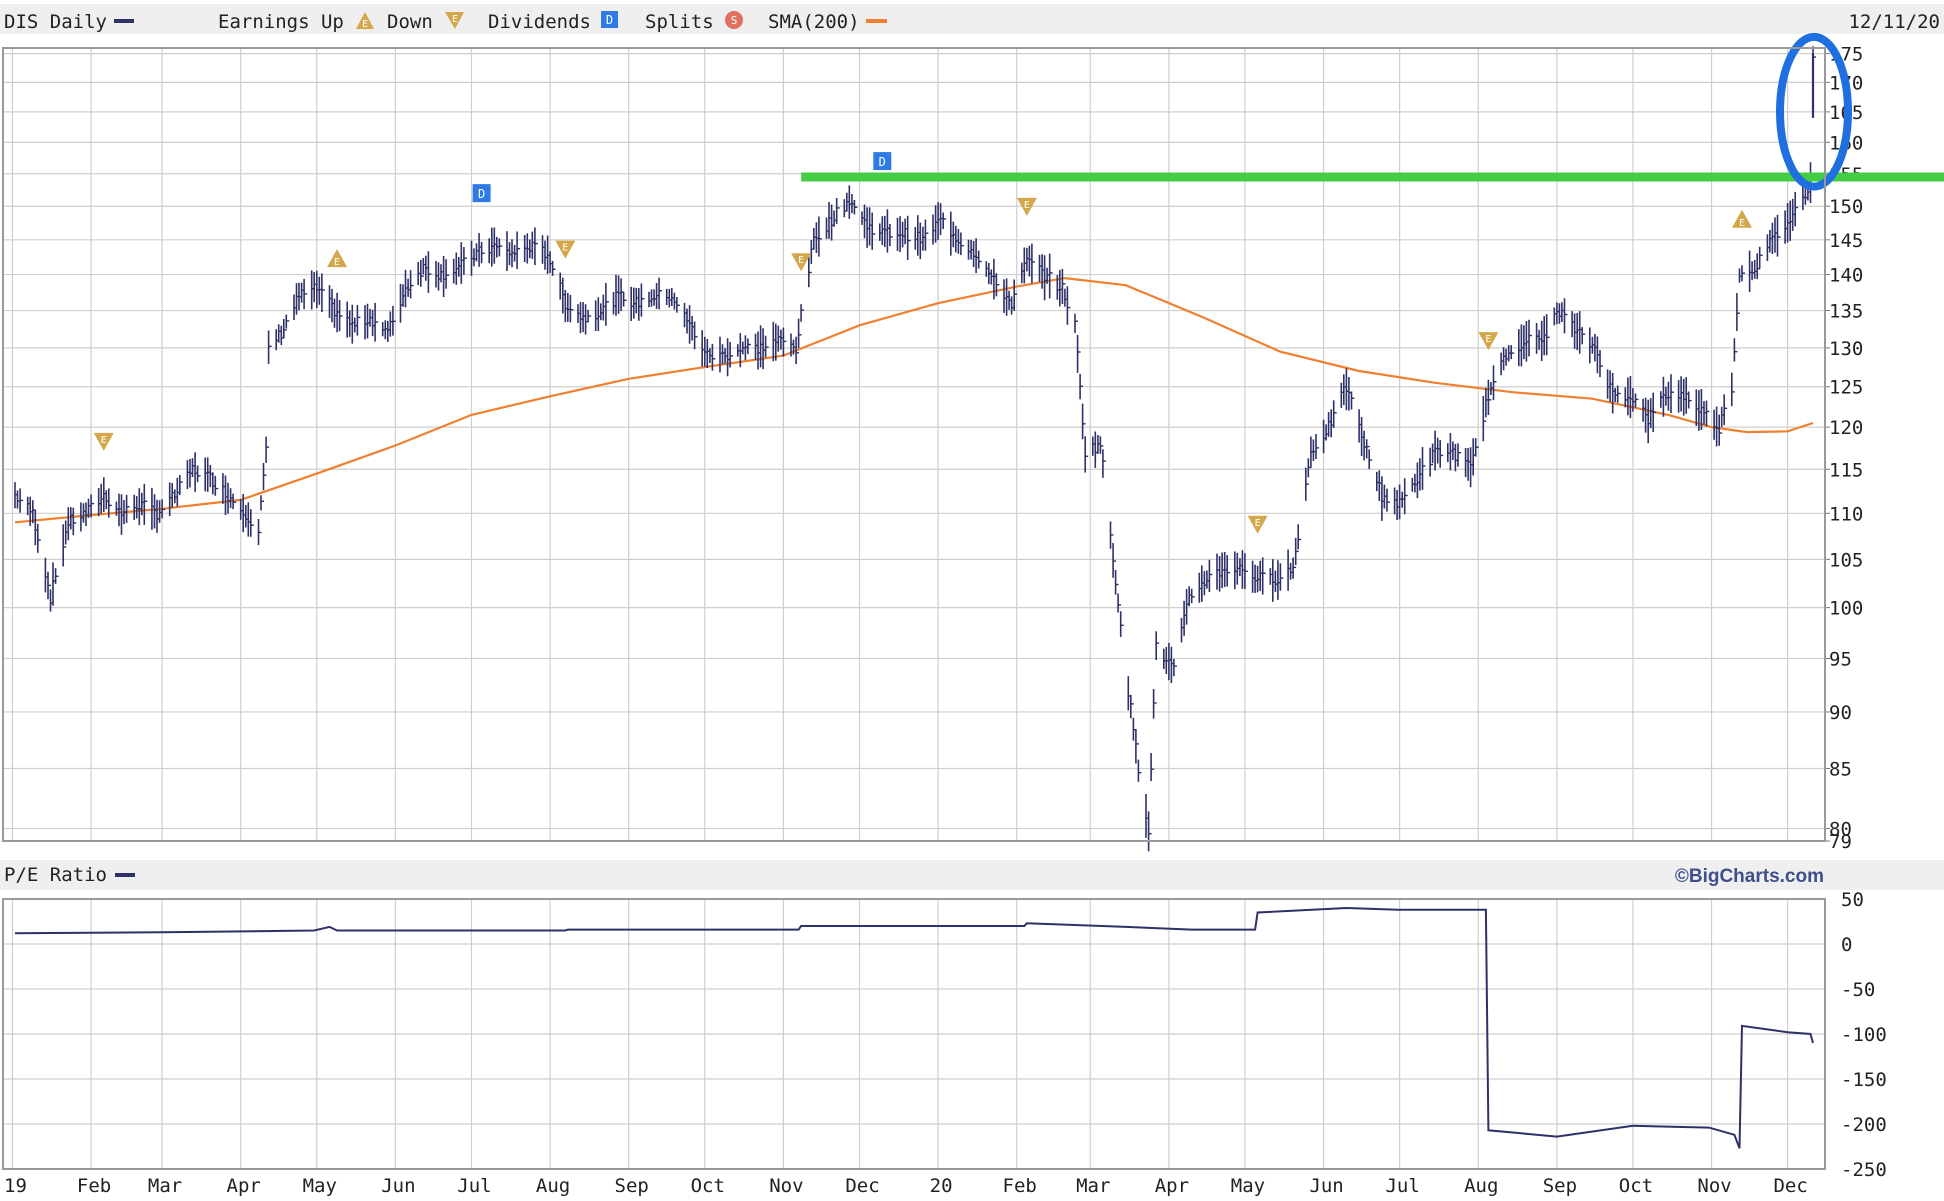 Image resolution: width=1944 pixels, height=1201 pixels. Describe the element at coordinates (679, 22) in the screenshot. I see `splits-label: Splits` at that location.